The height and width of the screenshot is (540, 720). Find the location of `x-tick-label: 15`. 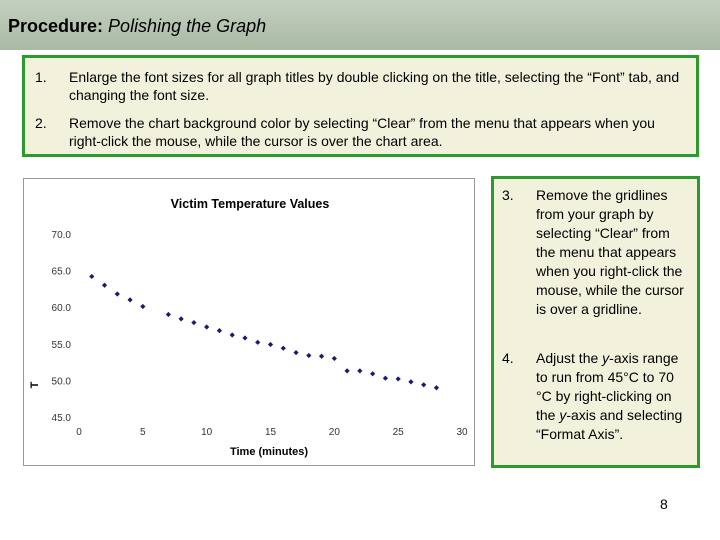

x-tick-label: 15 is located at coordinates (271, 432).